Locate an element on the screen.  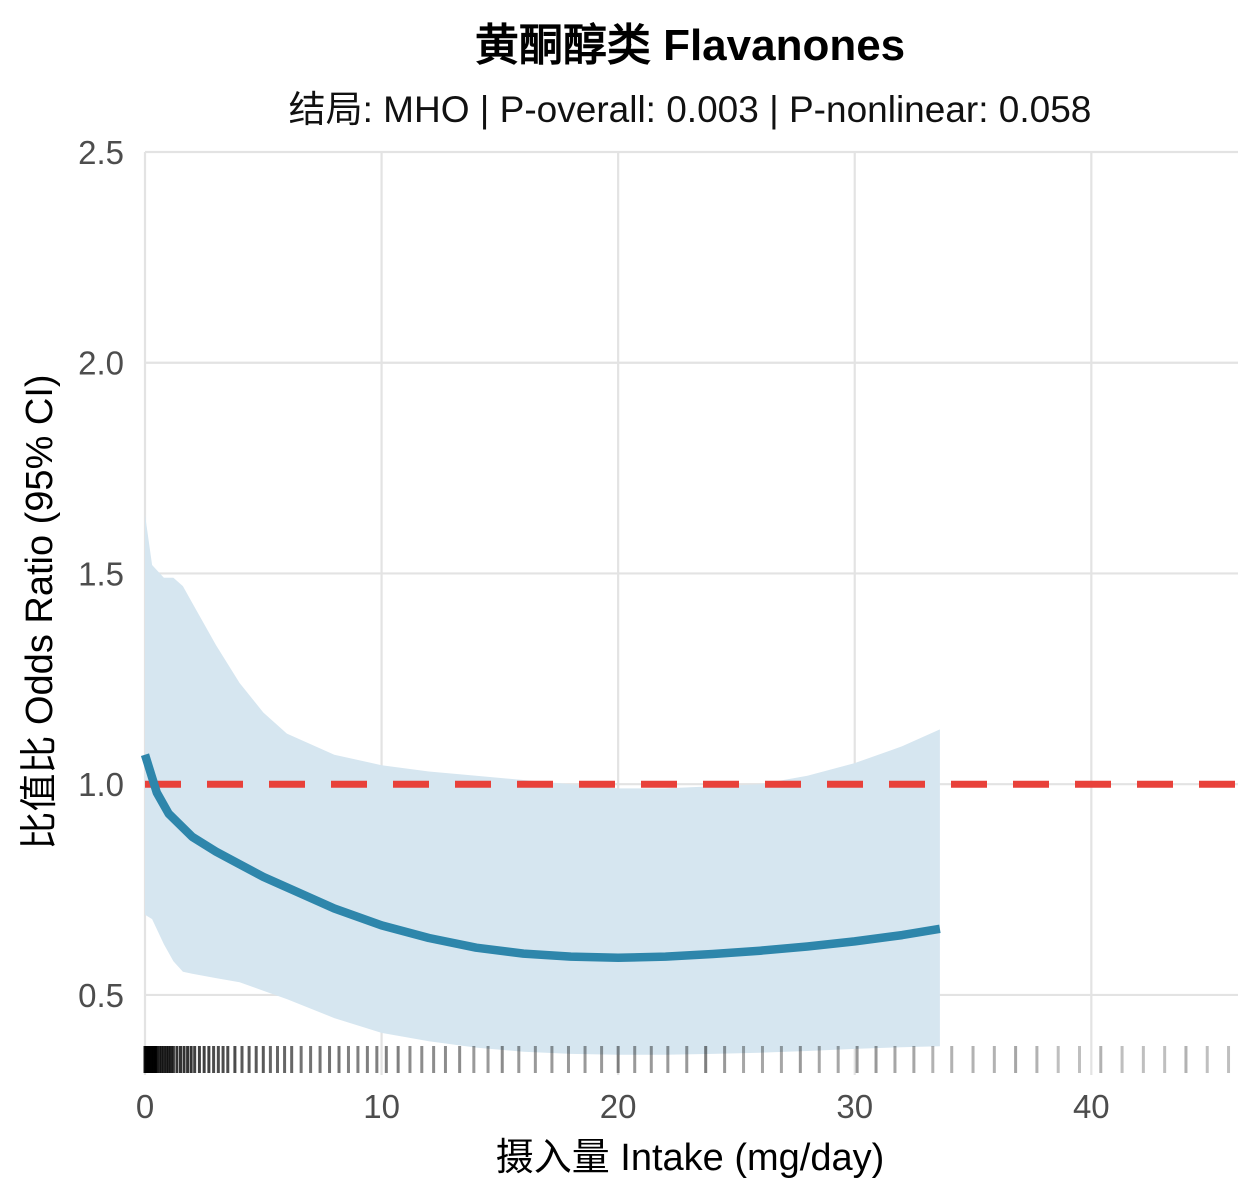
x-axis-title: 摄入量 Intake (mg/day) is located at coordinates (690, 1158).